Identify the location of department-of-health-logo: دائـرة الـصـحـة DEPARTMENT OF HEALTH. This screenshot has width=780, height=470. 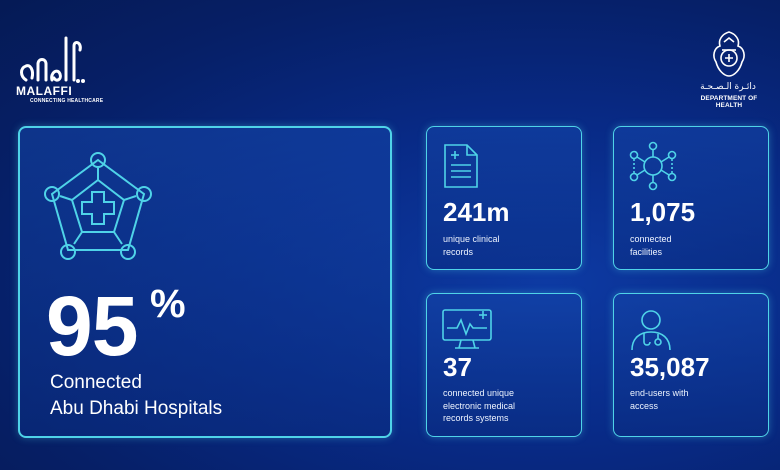
(729, 69).